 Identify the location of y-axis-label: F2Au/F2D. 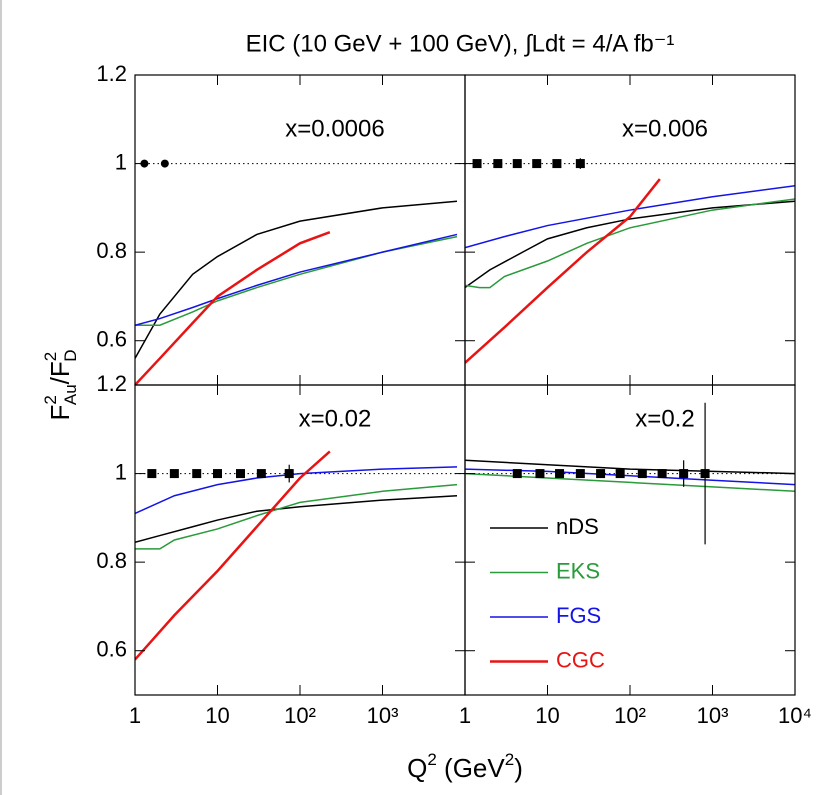
(60, 384).